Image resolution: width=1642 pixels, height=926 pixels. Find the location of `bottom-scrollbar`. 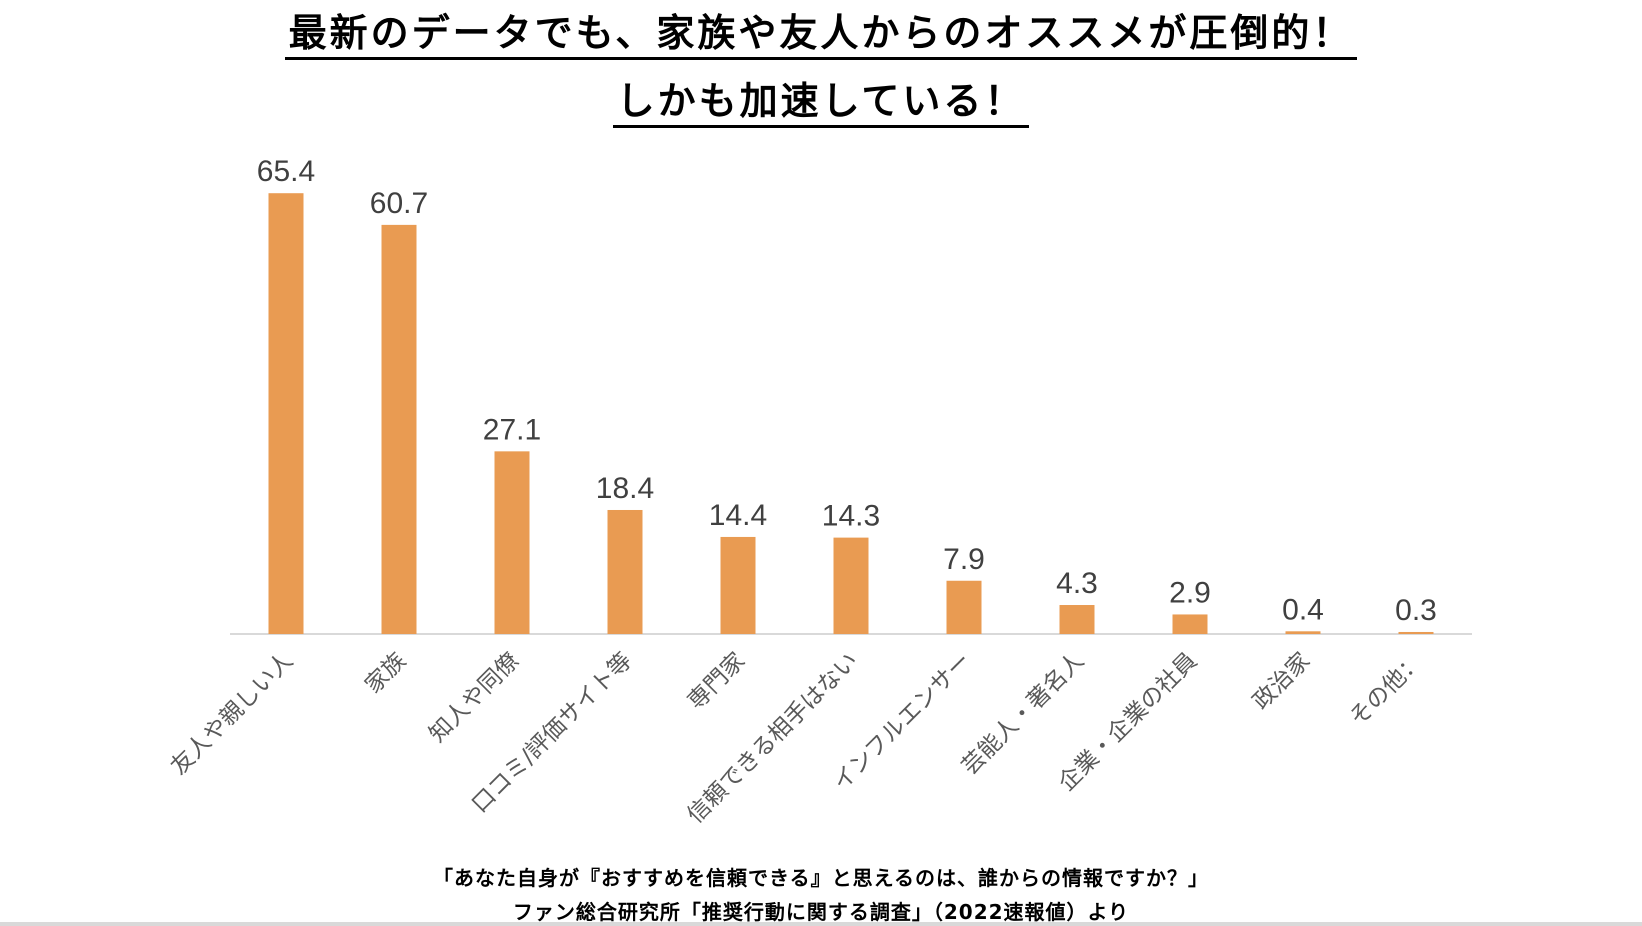

bottom-scrollbar is located at coordinates (821, 924).